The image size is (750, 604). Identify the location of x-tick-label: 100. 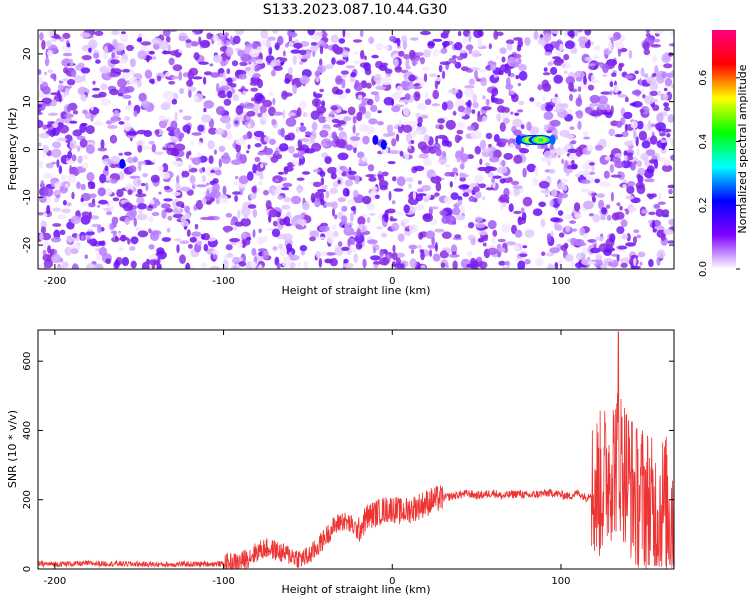
(560, 581).